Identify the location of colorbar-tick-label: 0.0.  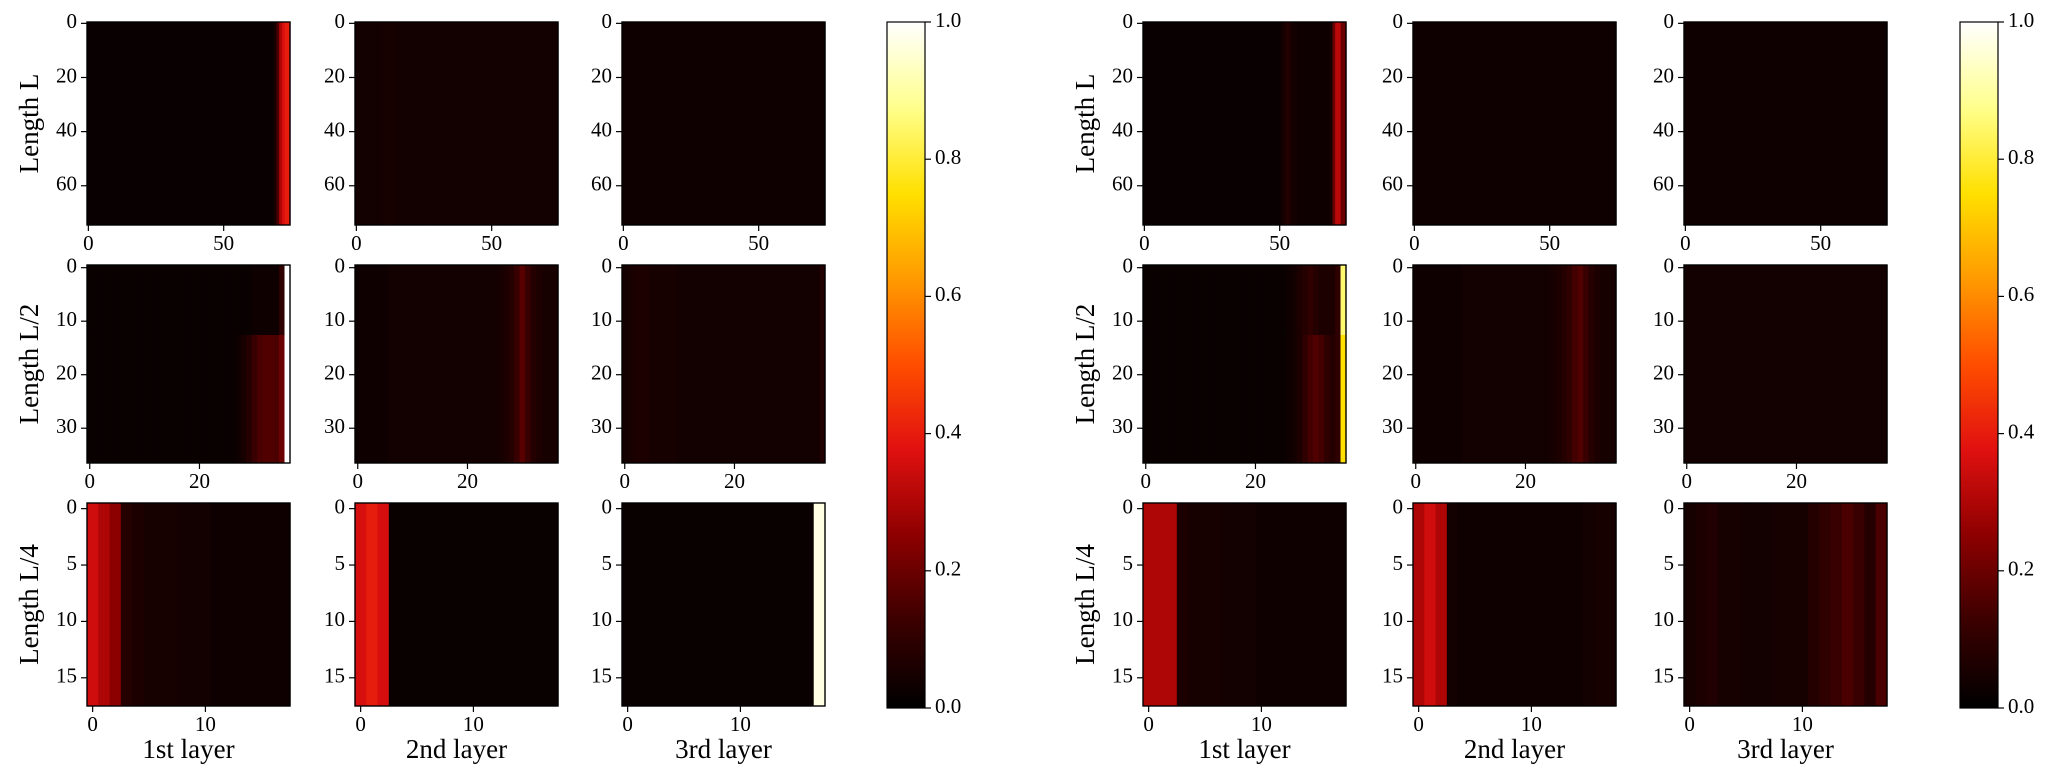
(2021, 706).